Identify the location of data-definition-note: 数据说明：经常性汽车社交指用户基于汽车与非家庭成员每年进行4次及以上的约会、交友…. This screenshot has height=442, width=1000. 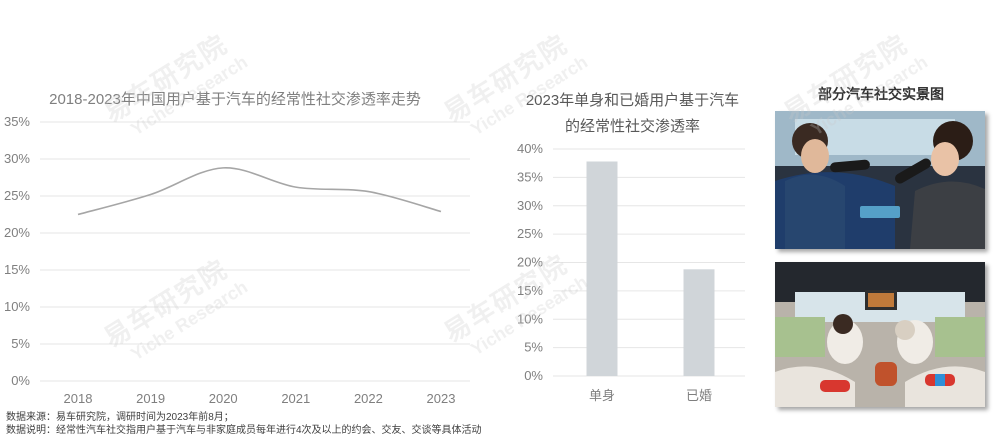
(244, 430).